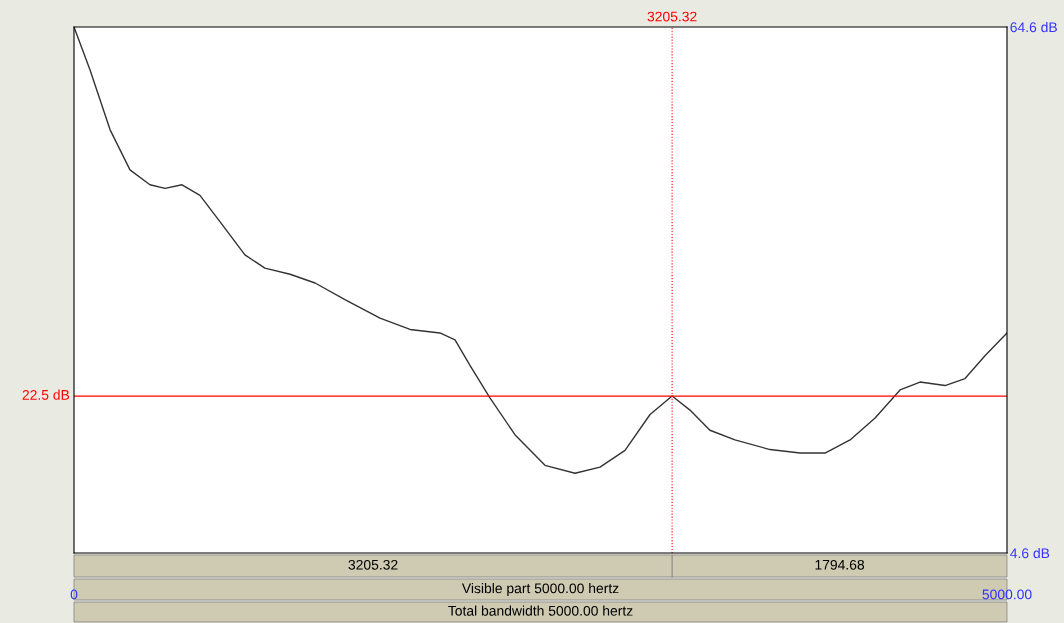  I want to click on x-tick-label: 5000.00, so click(1007, 594).